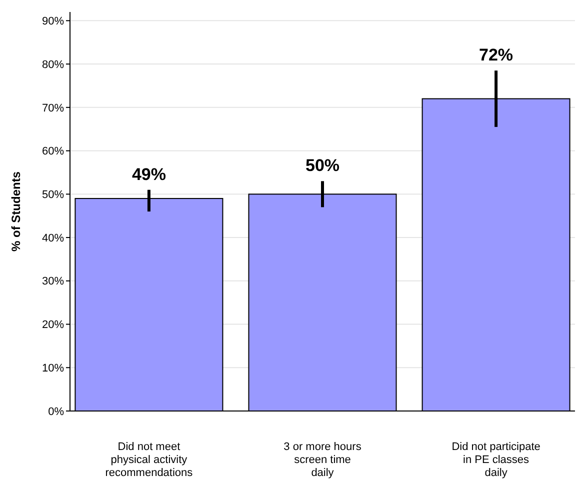 The image size is (583, 502). What do you see at coordinates (53, 108) in the screenshot?
I see `y-tick-label: 70%` at bounding box center [53, 108].